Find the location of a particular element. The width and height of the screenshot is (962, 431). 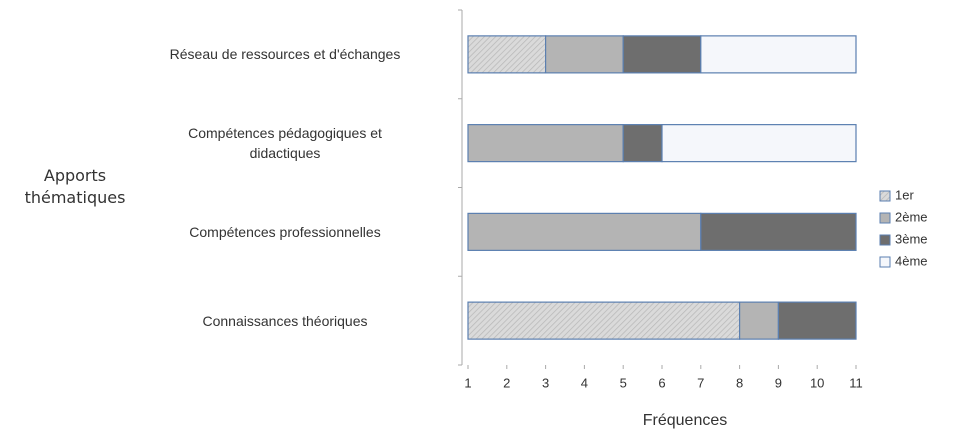

x-tick-label: 10 is located at coordinates (817, 382).